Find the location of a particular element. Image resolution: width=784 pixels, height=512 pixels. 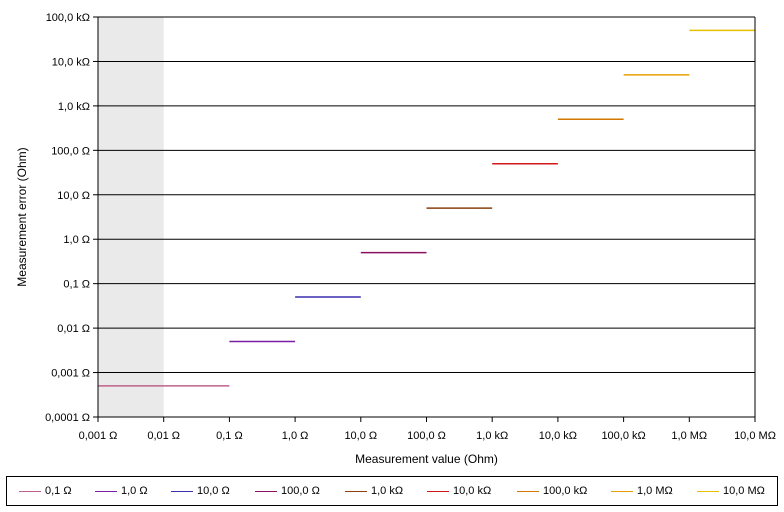

legend-item-8: 10,0 MΩ is located at coordinates (731, 491).